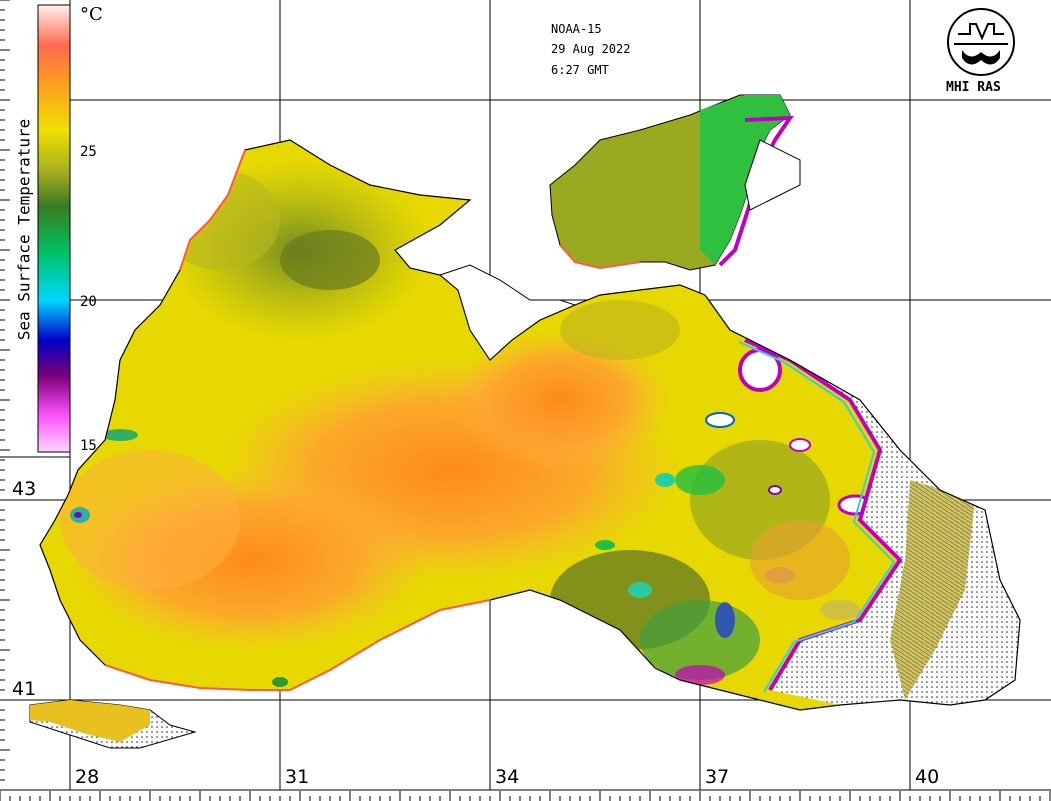 This screenshot has height=801, width=1051. I want to click on sea-of-azov, so click(675, 182).